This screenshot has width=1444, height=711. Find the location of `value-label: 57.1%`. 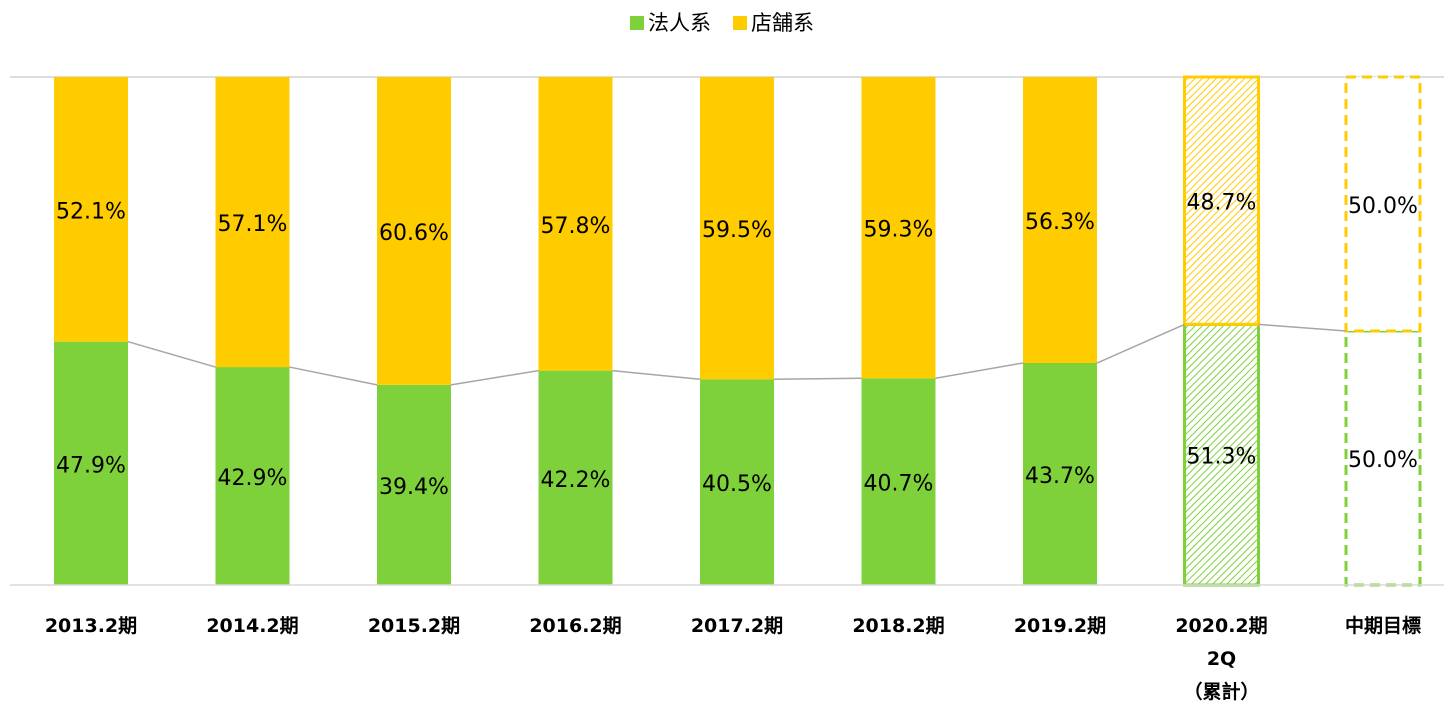

value-label: 57.1% is located at coordinates (253, 224).